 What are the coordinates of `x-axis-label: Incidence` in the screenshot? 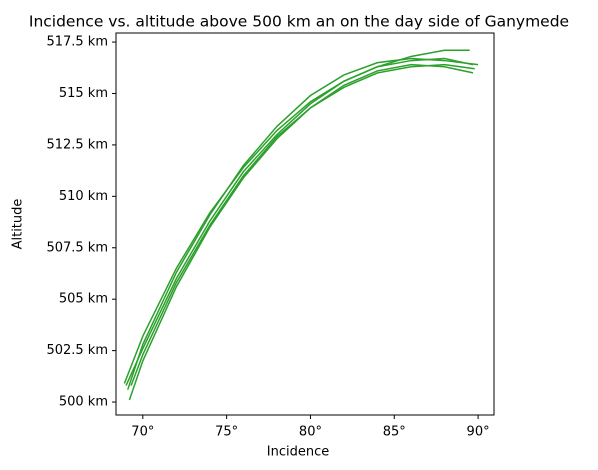 It's located at (298, 452).